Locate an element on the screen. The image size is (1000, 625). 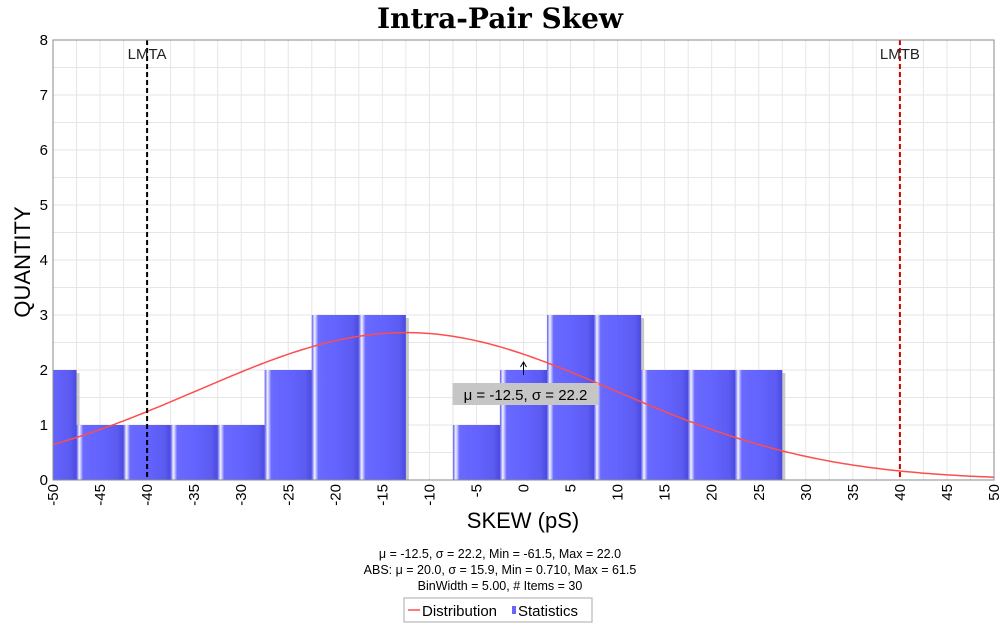
x-tick-label: -10 is located at coordinates (429, 495).